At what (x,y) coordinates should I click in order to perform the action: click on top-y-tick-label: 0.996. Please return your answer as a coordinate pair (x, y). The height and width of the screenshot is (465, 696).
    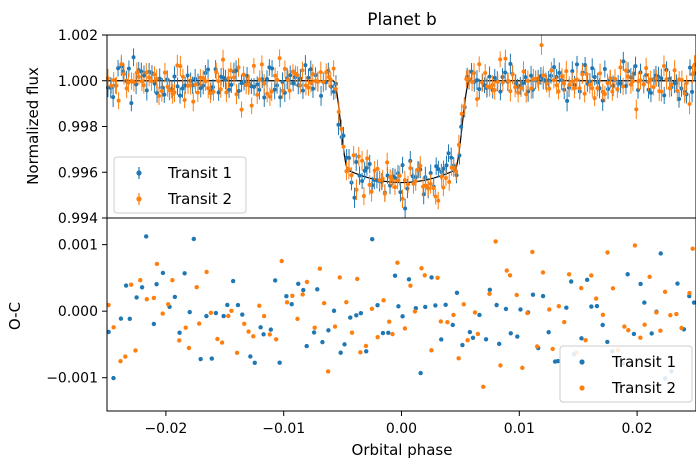
    Looking at the image, I should click on (78, 173).